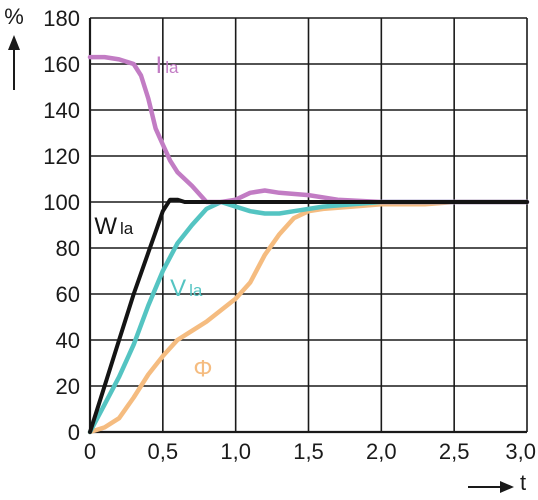 The height and width of the screenshot is (500, 538). Describe the element at coordinates (61, 156) in the screenshot. I see `y-tick-label: 120` at that location.